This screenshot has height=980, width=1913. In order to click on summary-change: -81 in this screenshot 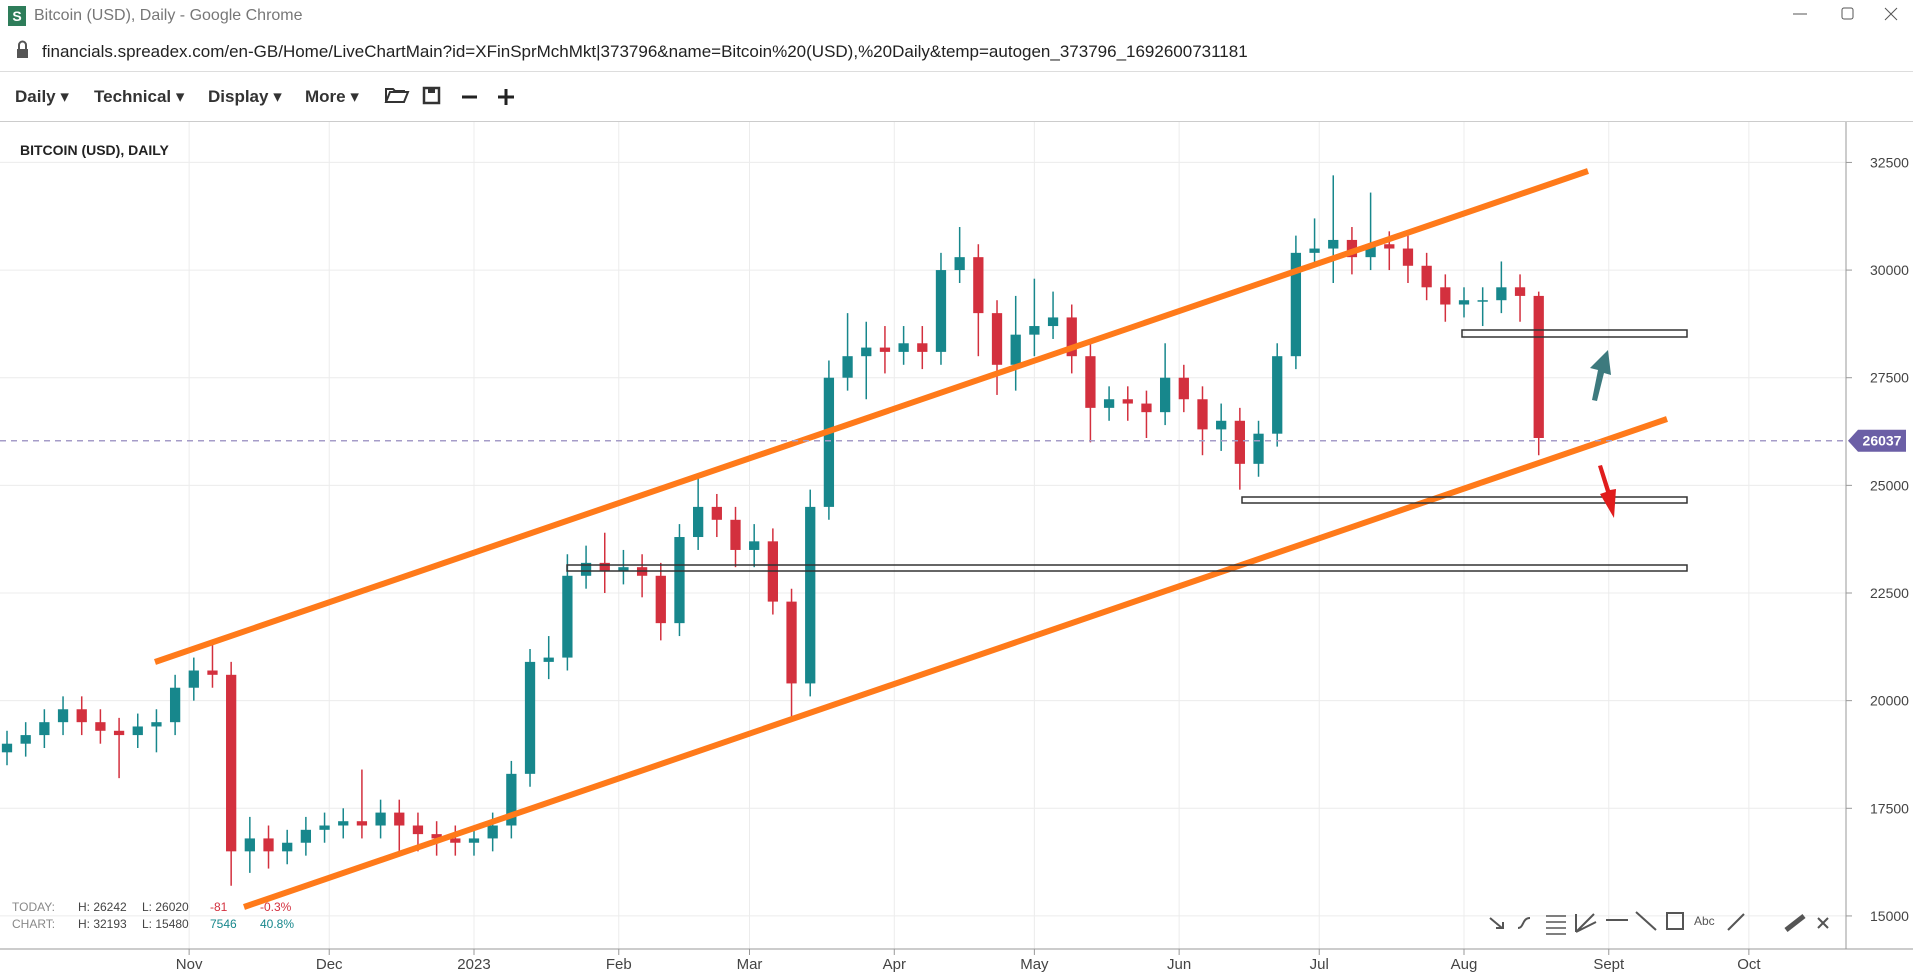, I will do `click(219, 907)`.